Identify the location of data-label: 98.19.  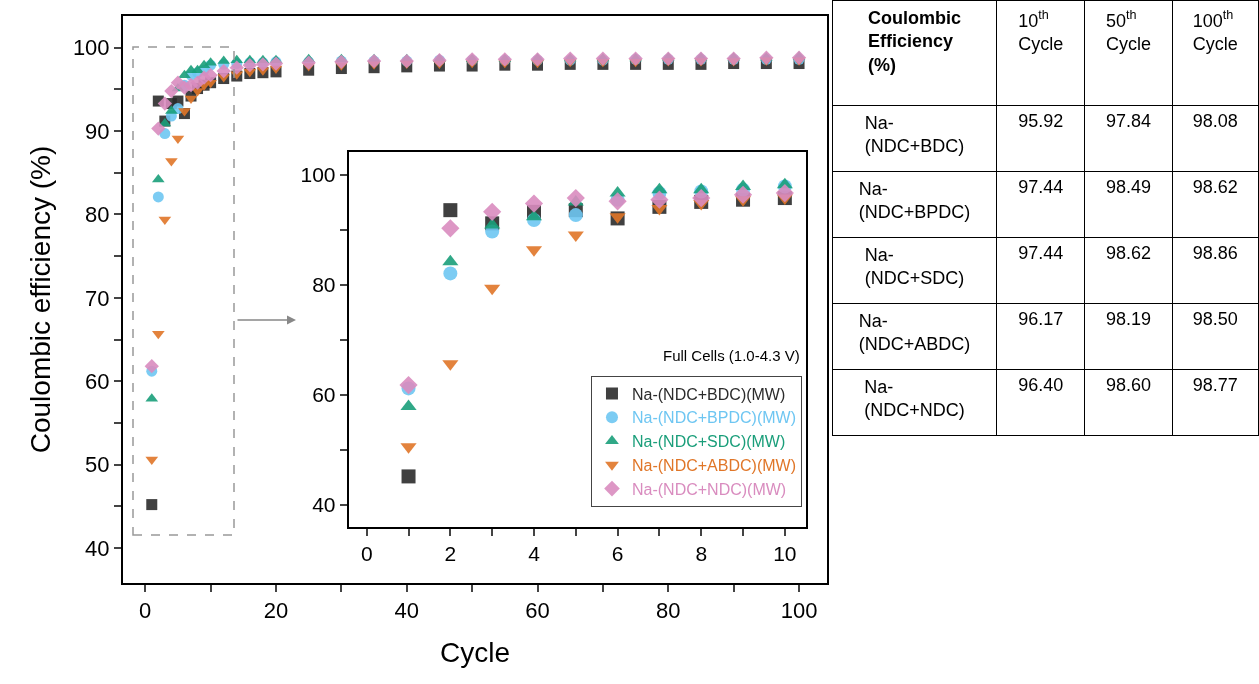
(1128, 318).